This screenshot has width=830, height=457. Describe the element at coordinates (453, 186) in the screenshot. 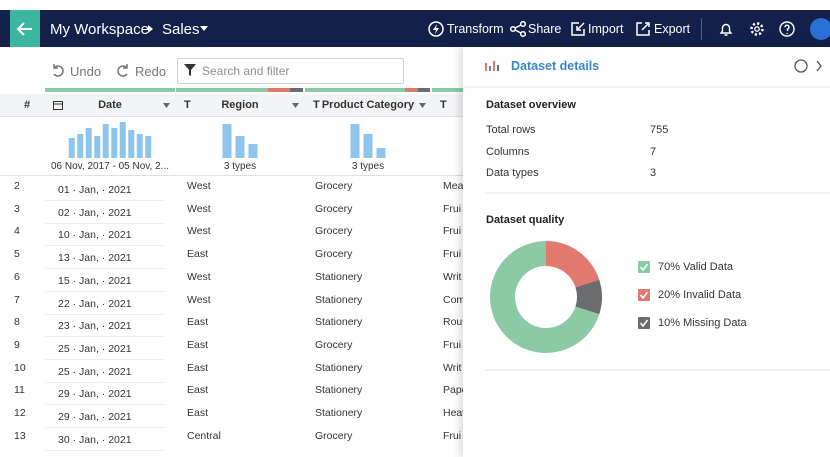

I see `cell: Mea` at that location.